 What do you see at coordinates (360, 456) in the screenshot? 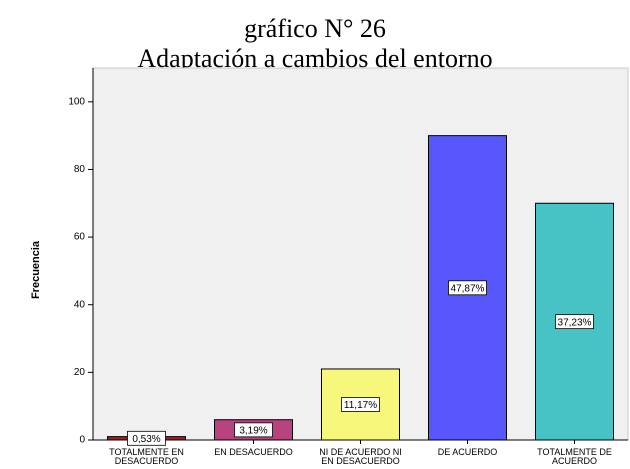
I see `x-tick-label: NI DE ACUERDO NI EN DESACUERDO` at bounding box center [360, 456].